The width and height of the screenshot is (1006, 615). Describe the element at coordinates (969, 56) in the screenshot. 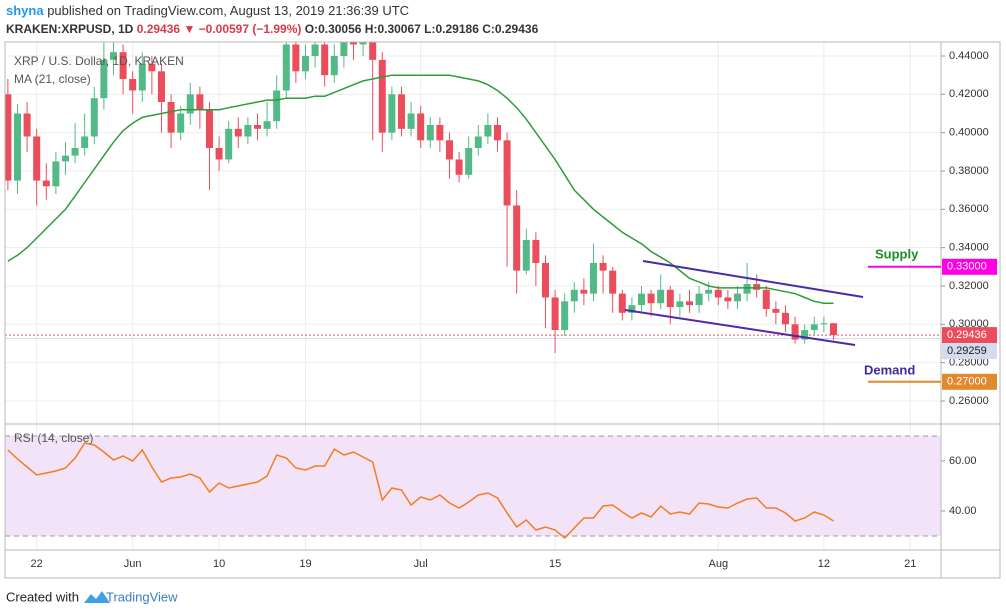

I see `y-tick-label: 0.44000` at that location.